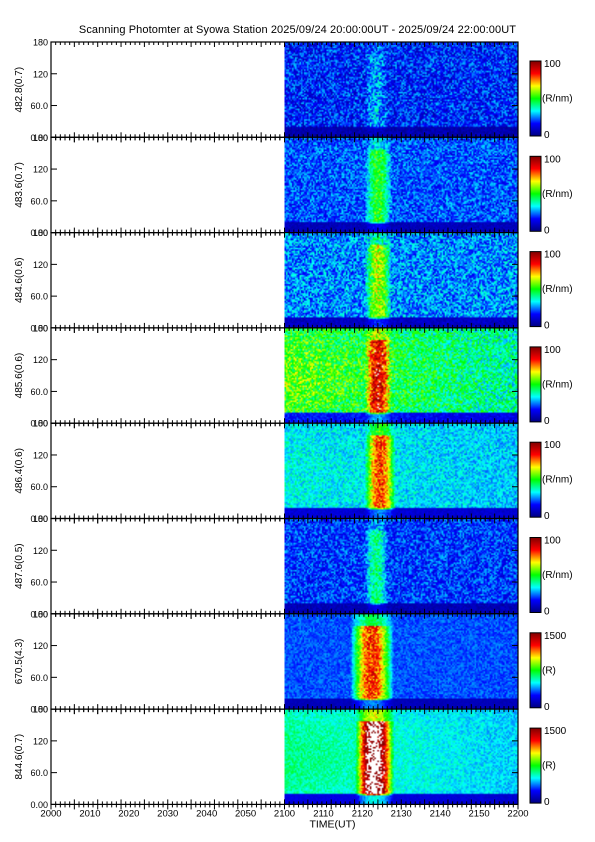 This screenshot has width=595, height=842. Describe the element at coordinates (19, 90) in the screenshot. I see `y-axis-label: 482.8(0.7)` at that location.